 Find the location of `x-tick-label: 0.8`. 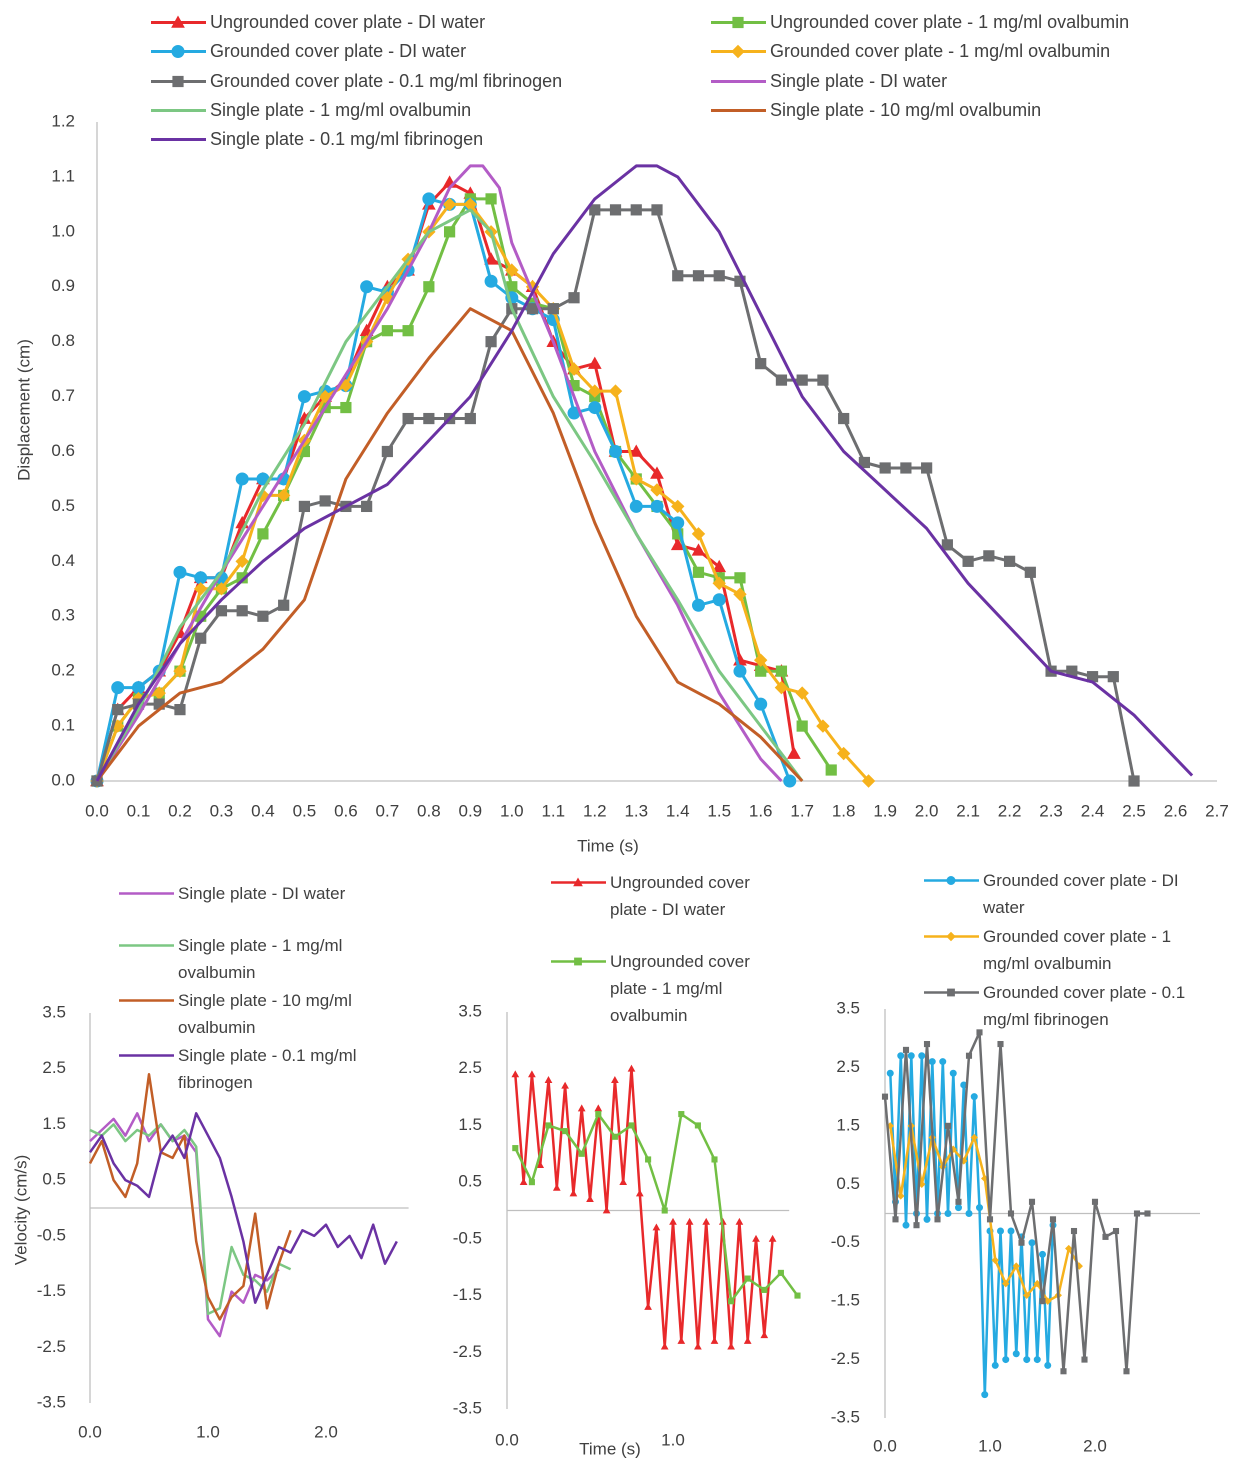

x-tick-label: 0.8 is located at coordinates (429, 810).